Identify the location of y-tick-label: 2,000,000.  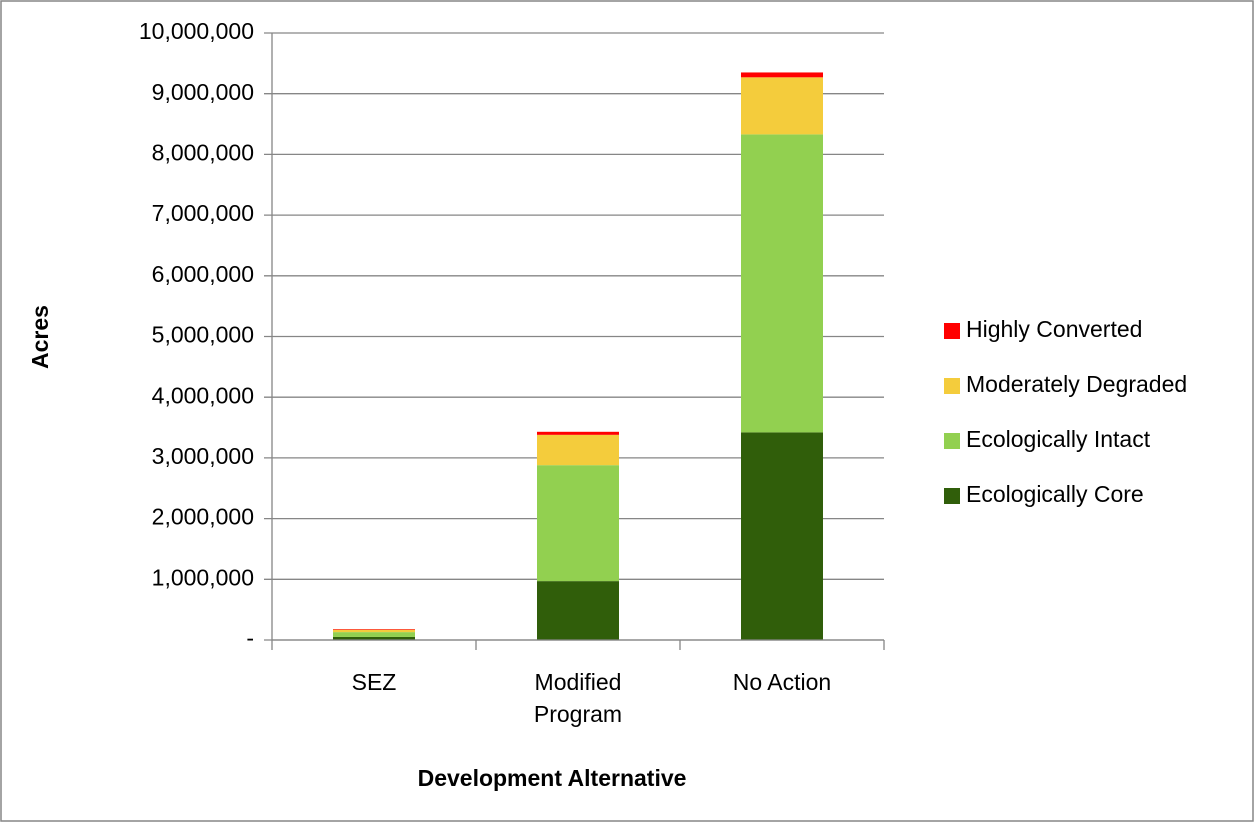
(203, 517).